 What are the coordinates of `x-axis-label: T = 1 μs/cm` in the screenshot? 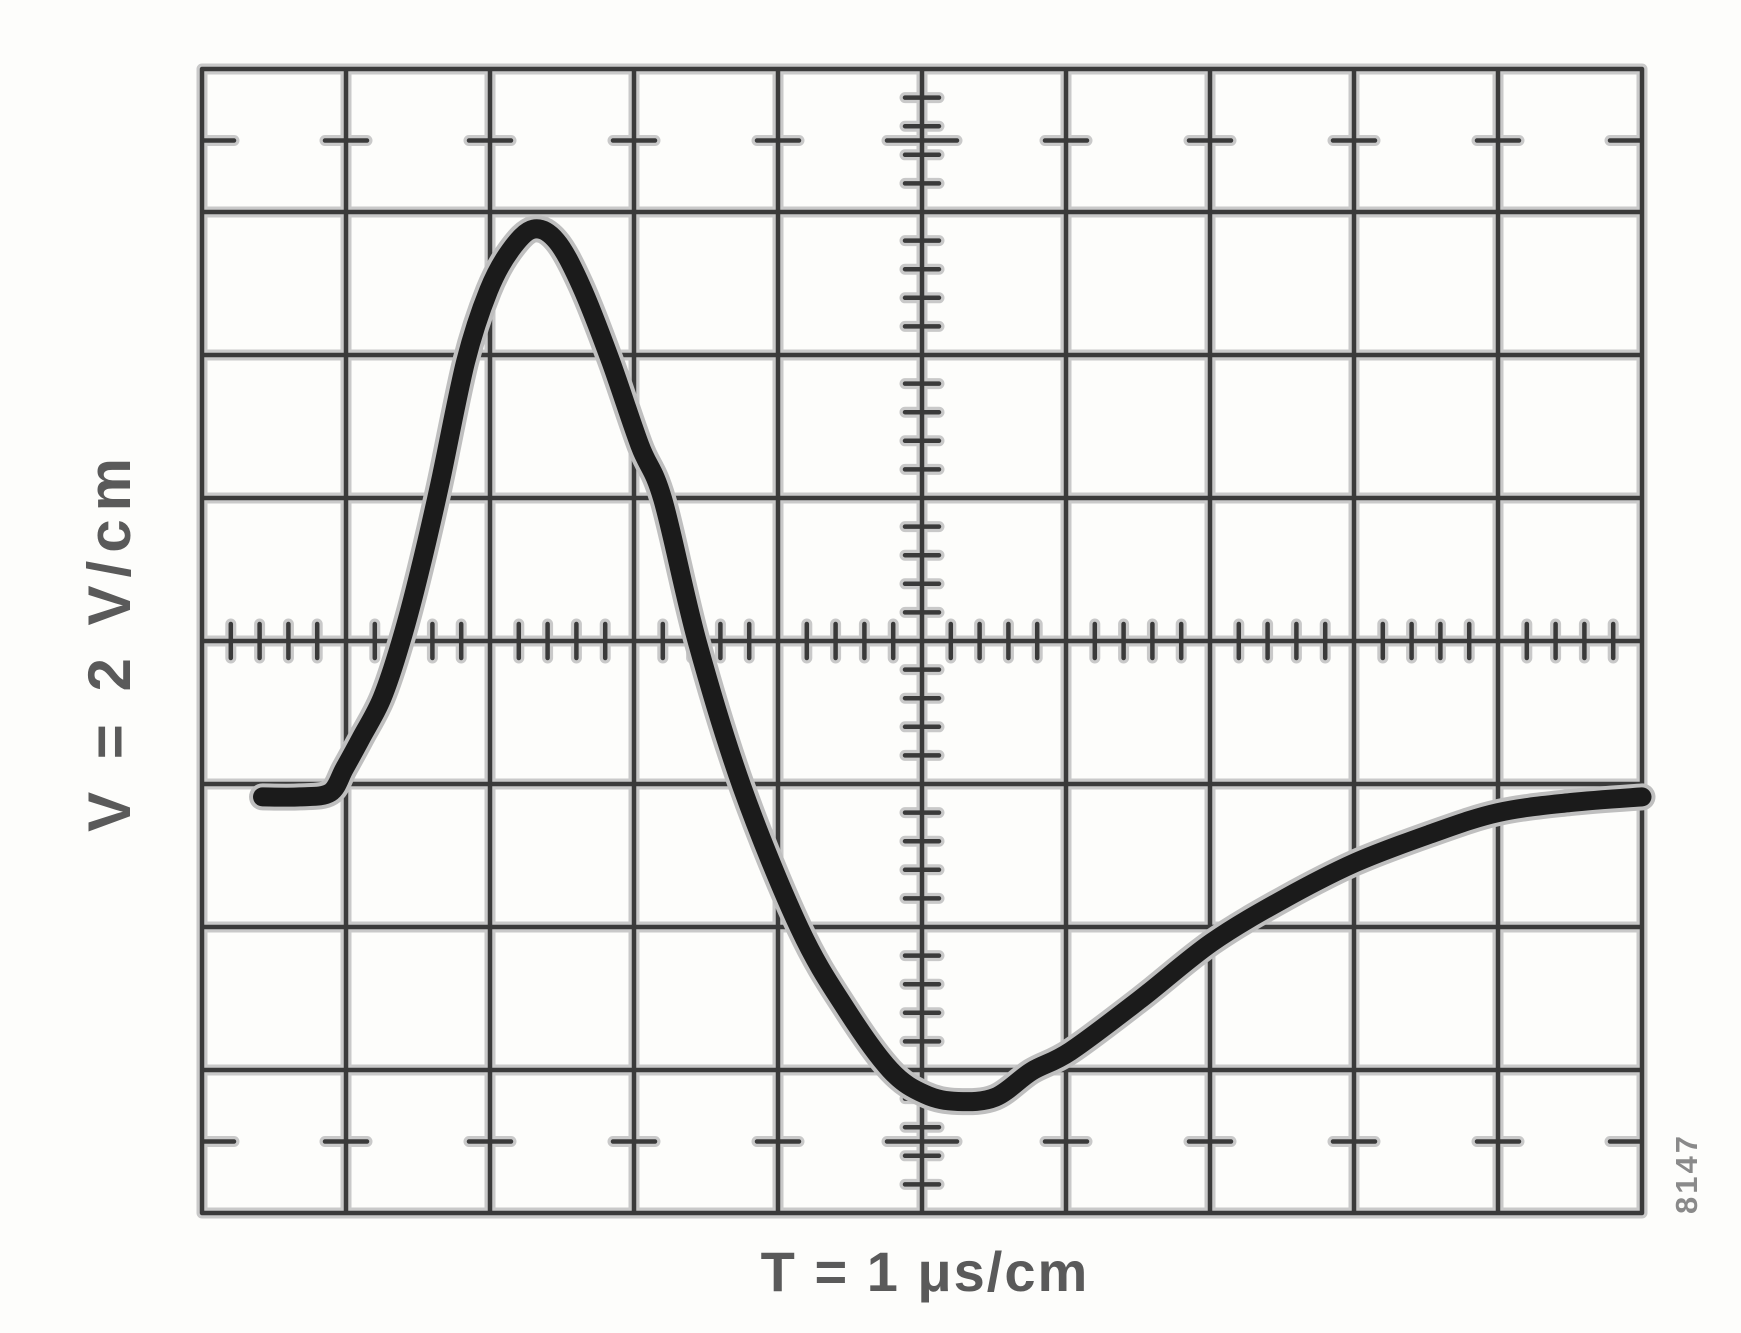 It's located at (925, 1271).